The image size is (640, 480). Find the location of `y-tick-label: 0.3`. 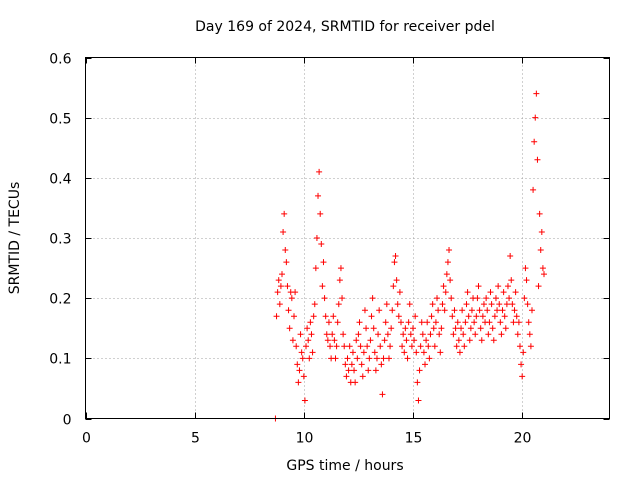

y-tick-label: 0.3 is located at coordinates (60, 240).